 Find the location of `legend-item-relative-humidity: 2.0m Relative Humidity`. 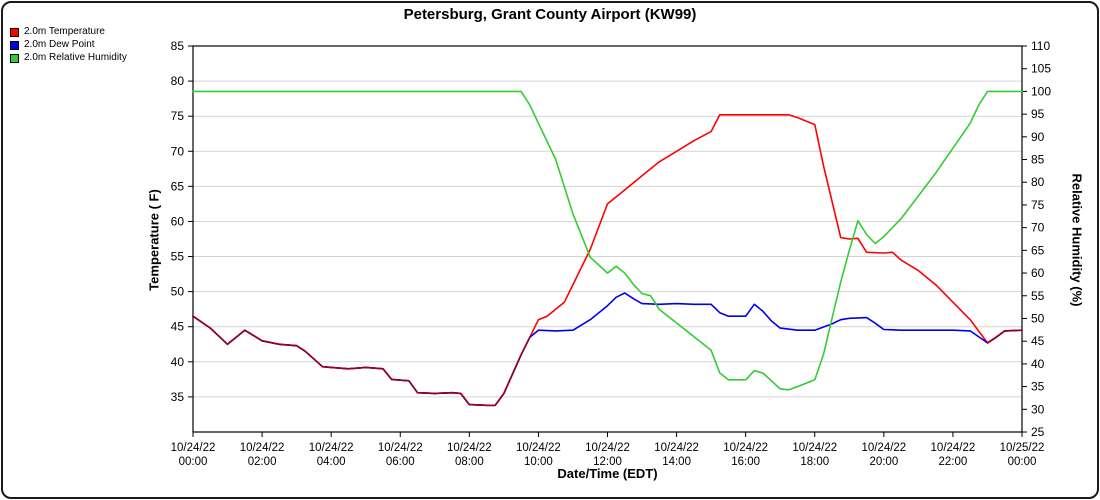

legend-item-relative-humidity: 2.0m Relative Humidity is located at coordinates (68, 58).